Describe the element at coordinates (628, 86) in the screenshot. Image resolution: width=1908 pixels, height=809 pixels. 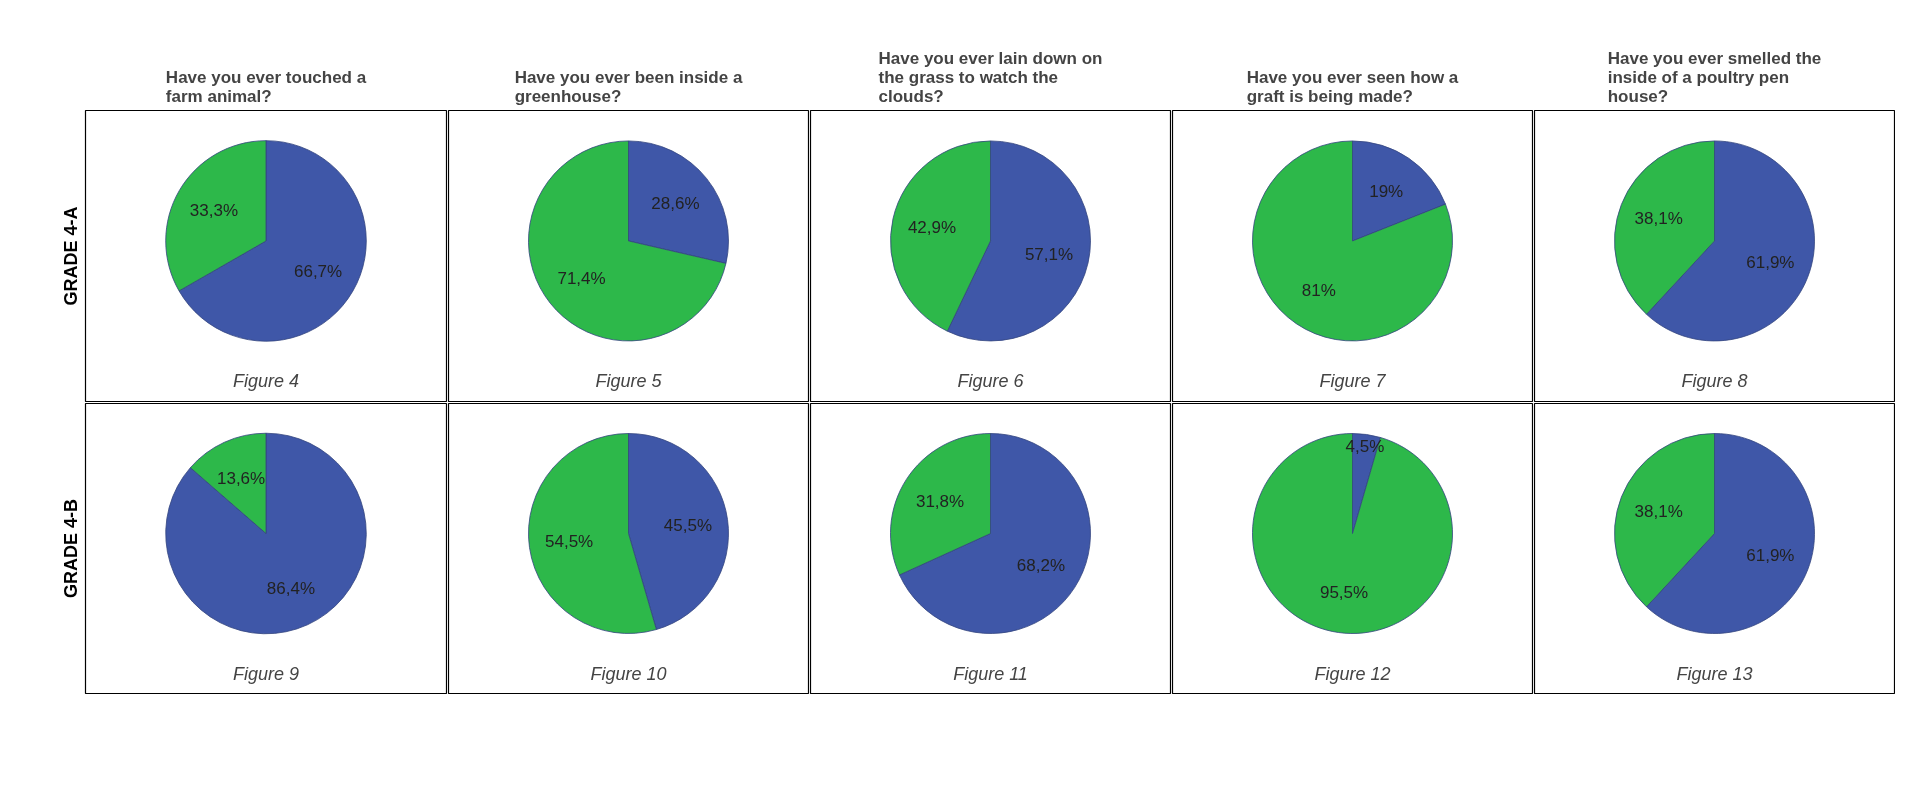
I see `chart-title: Have you ever been inside a greenhouse?` at that location.